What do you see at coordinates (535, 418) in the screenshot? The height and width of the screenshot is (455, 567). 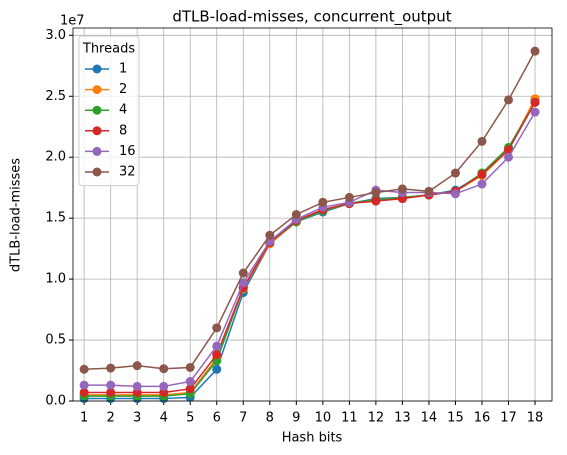 I see `x-tick-label: 18` at bounding box center [535, 418].